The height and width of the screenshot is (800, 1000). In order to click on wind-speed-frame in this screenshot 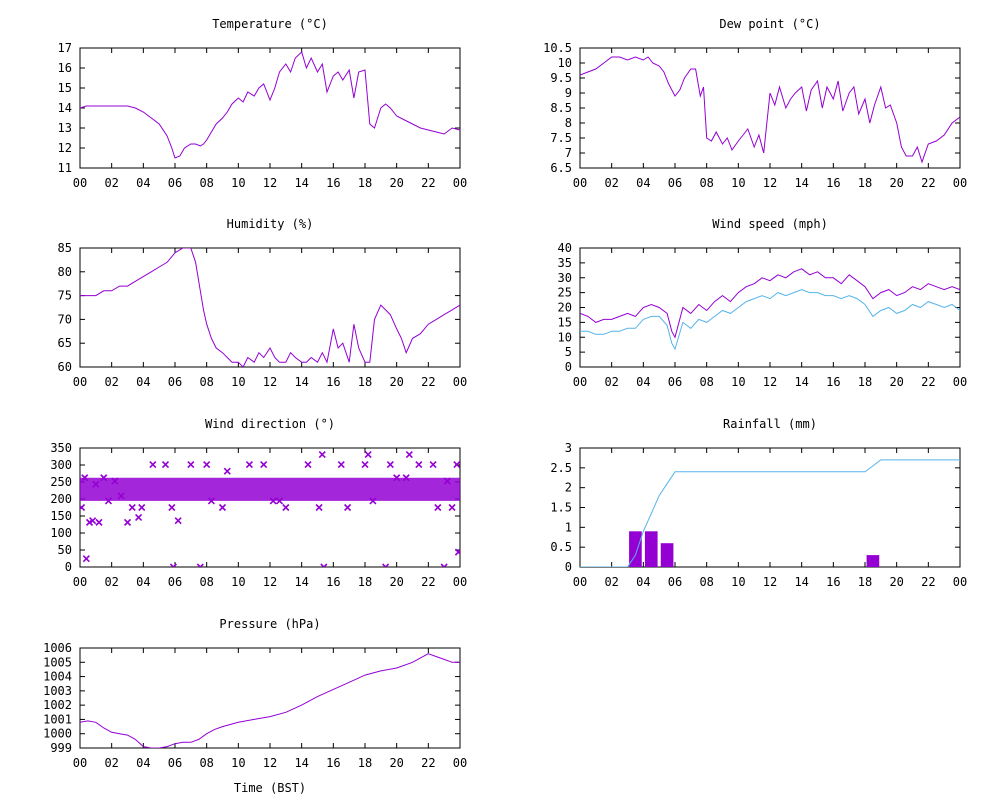, I will do `click(770, 307)`.